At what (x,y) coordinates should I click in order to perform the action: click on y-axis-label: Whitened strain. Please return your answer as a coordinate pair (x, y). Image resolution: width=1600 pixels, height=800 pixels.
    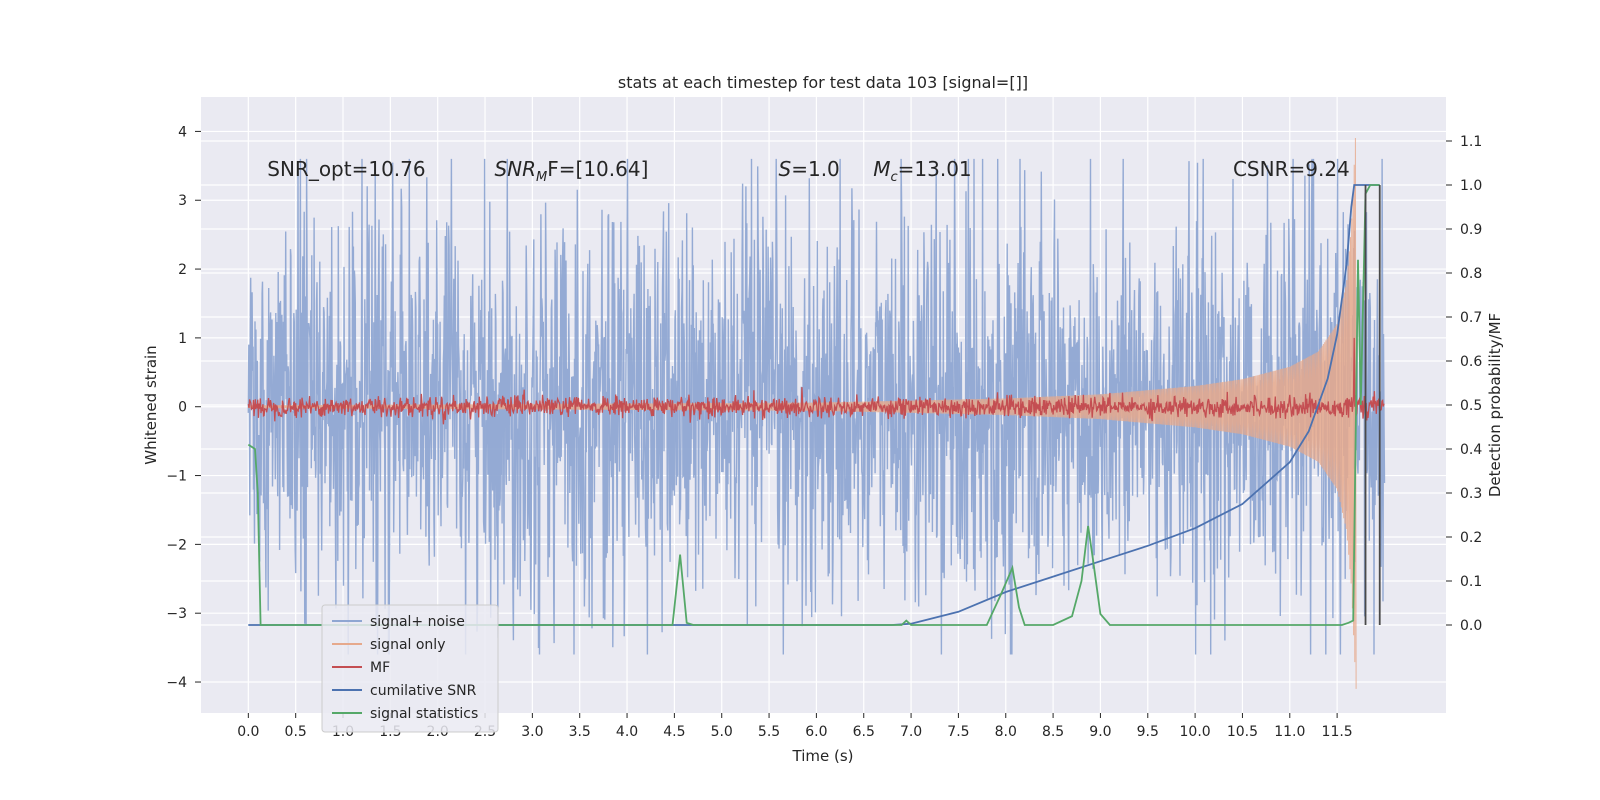
    Looking at the image, I should click on (151, 404).